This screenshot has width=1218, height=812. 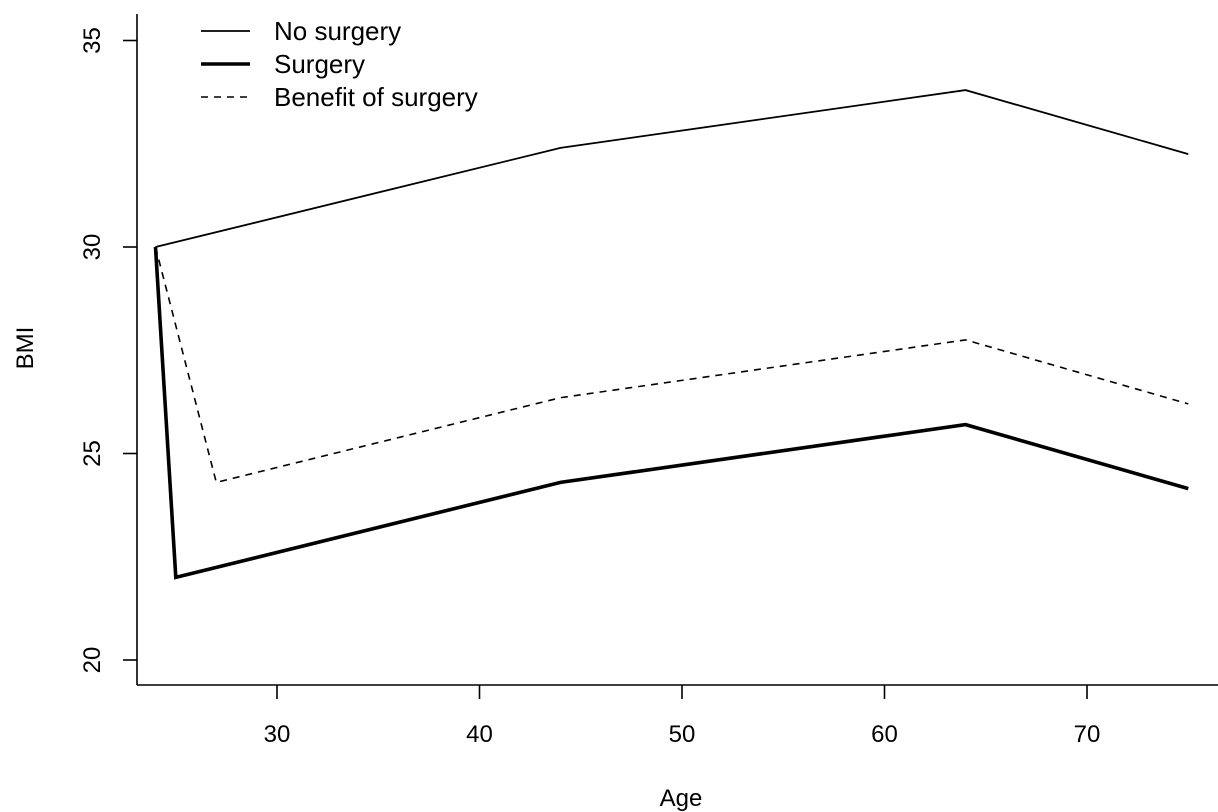 I want to click on x-axis-title: Age, so click(x=681, y=798).